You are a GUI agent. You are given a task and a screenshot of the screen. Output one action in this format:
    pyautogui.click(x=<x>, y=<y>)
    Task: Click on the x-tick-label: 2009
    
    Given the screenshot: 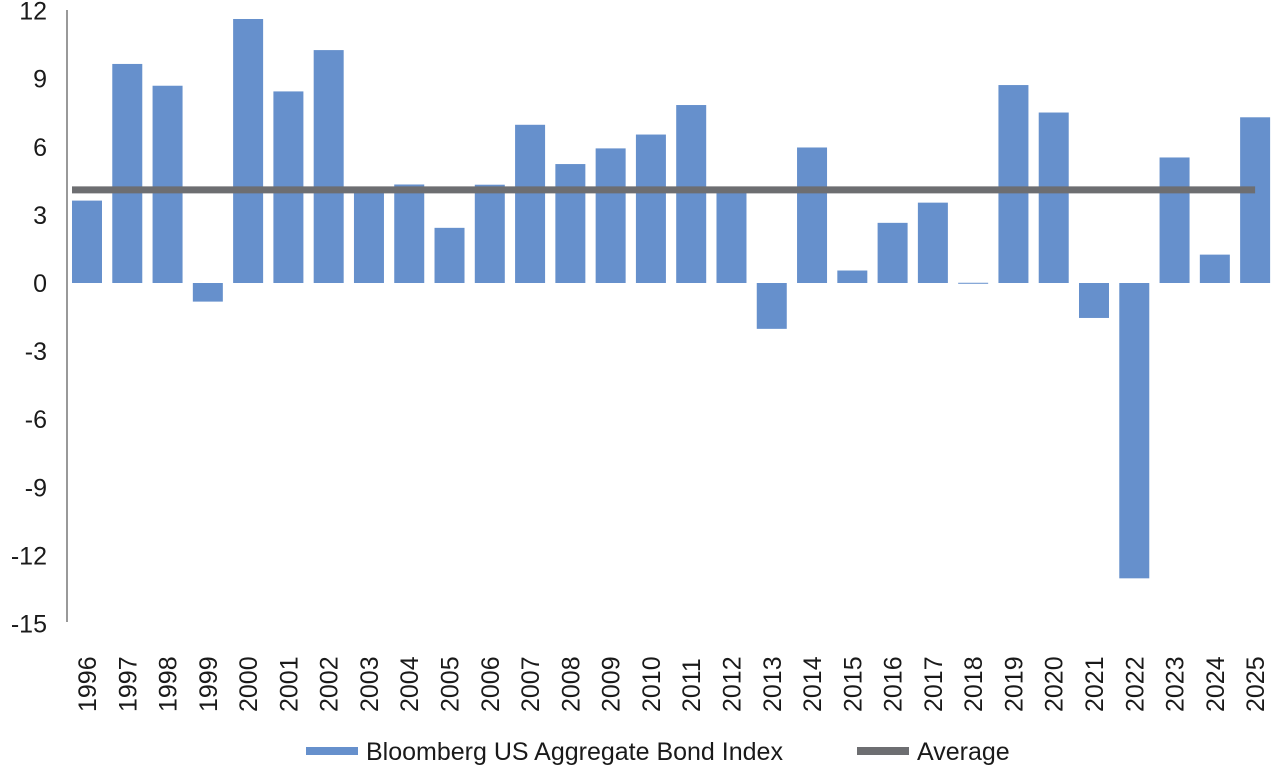 What is the action you would take?
    pyautogui.click(x=612, y=684)
    